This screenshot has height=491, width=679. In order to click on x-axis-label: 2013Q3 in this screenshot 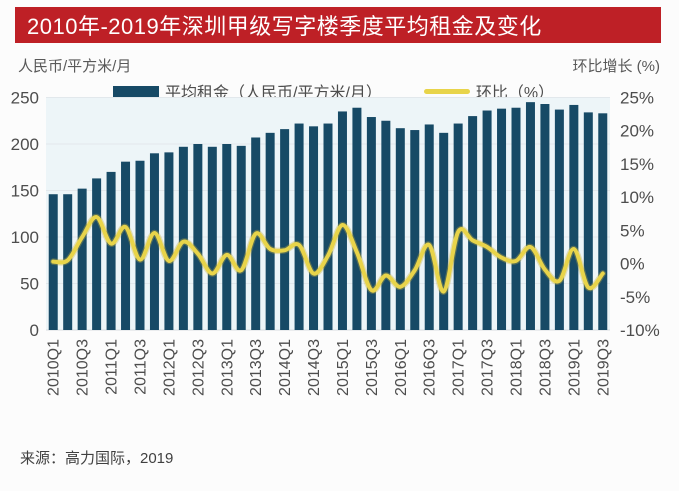, I will do `click(256, 367)`.